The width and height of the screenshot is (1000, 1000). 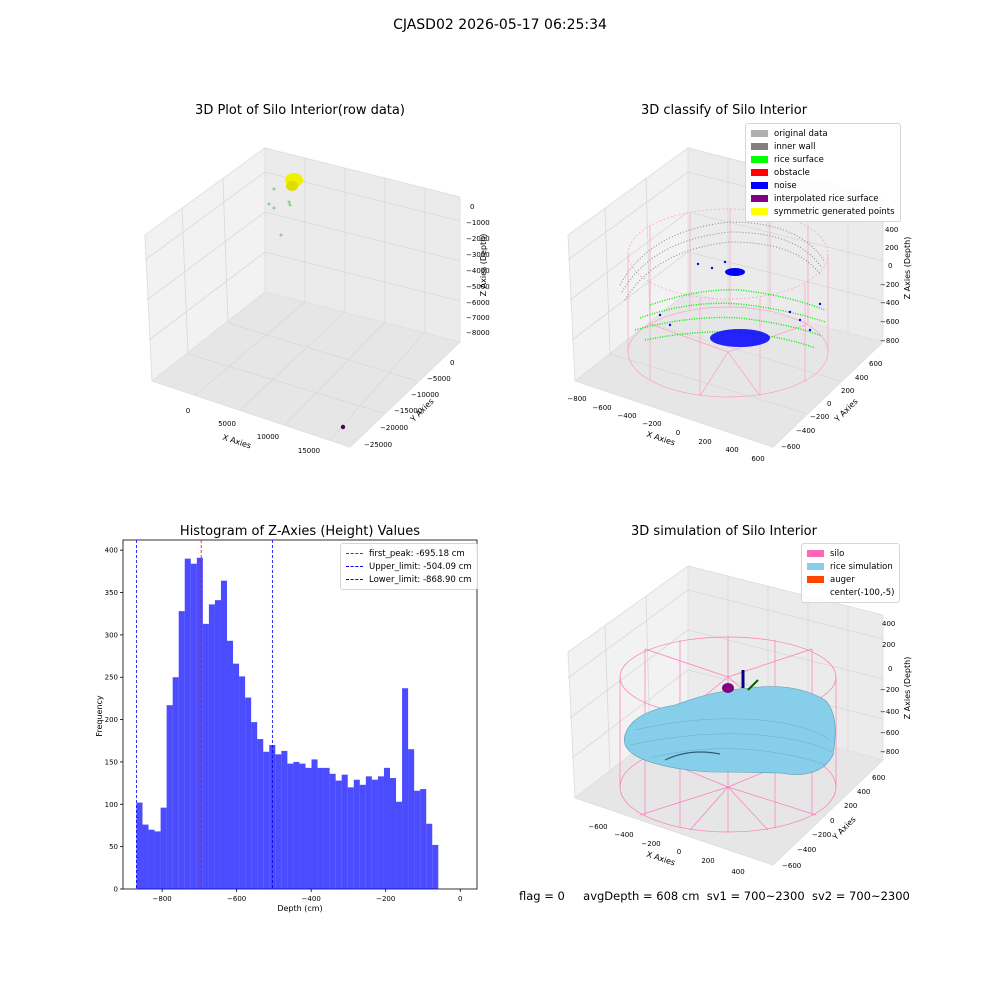 What do you see at coordinates (111, 635) in the screenshot?
I see `histogram-y-tick-label: 300` at bounding box center [111, 635].